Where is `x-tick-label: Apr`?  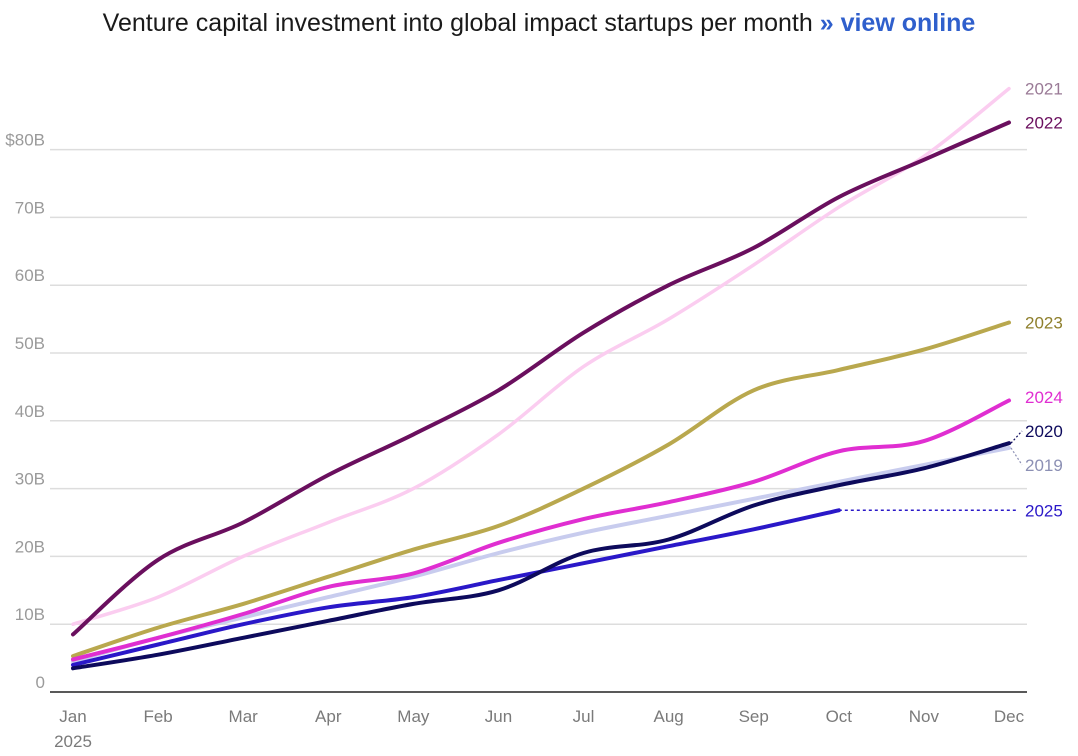
x-tick-label: Apr is located at coordinates (328, 716).